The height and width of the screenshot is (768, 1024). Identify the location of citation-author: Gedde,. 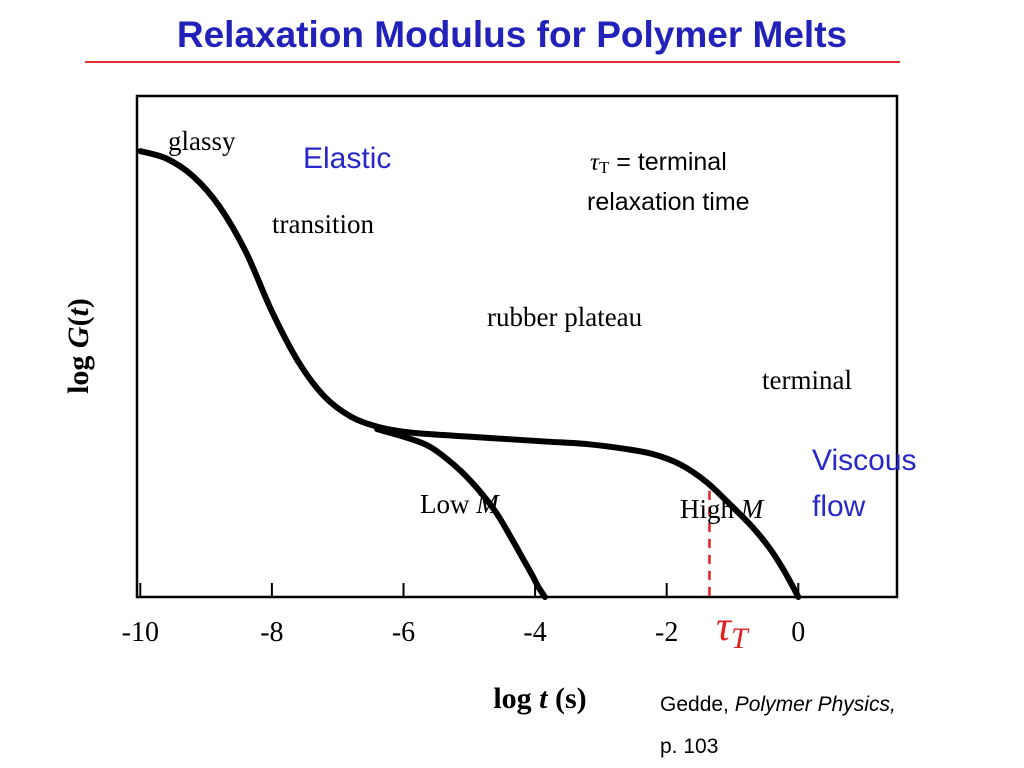
(697, 704).